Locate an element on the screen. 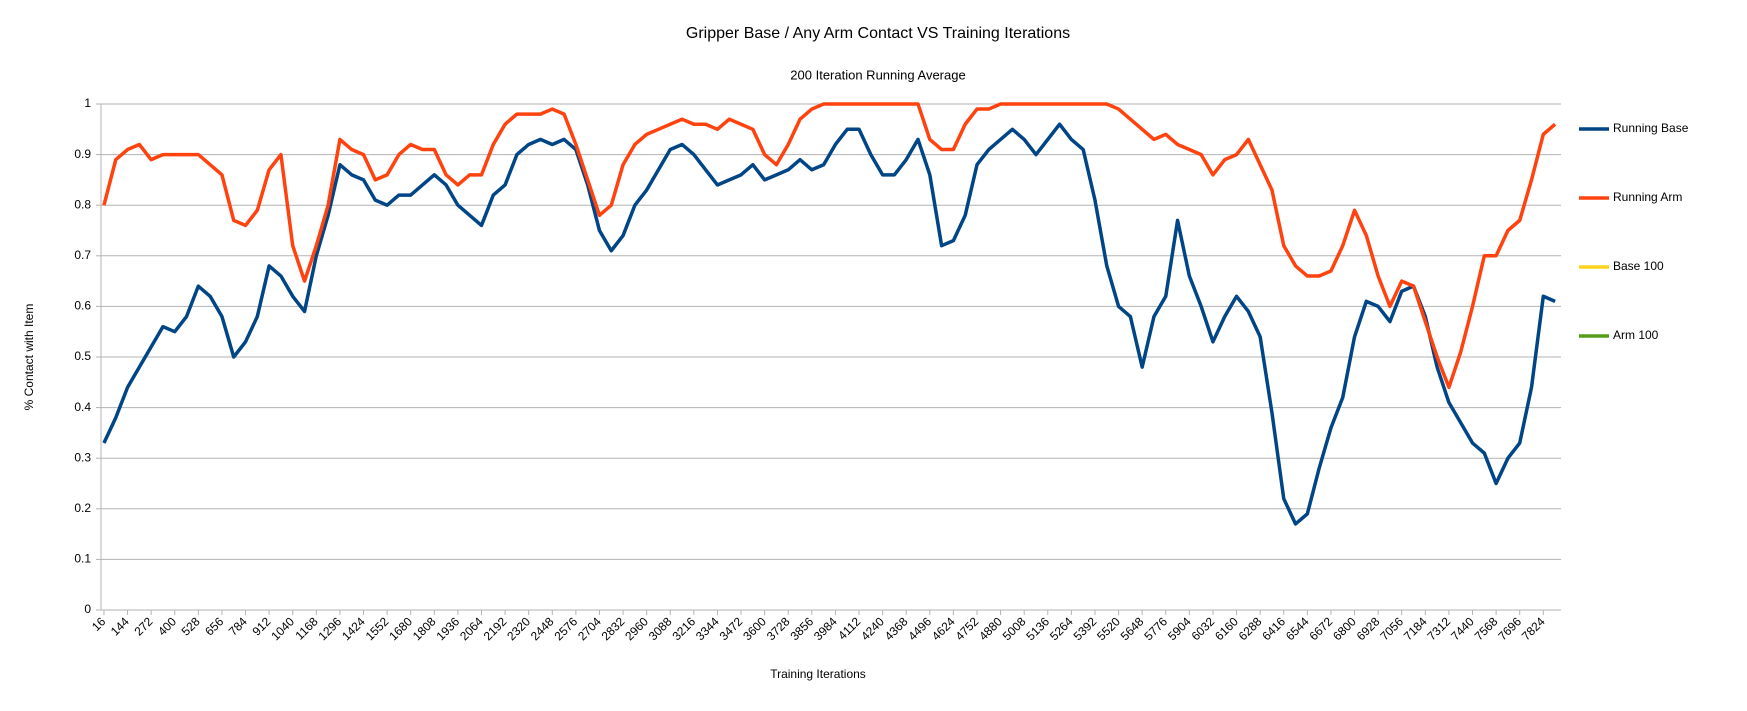 Image resolution: width=1747 pixels, height=711 pixels. x-tick-label: 5520 is located at coordinates (1108, 628).